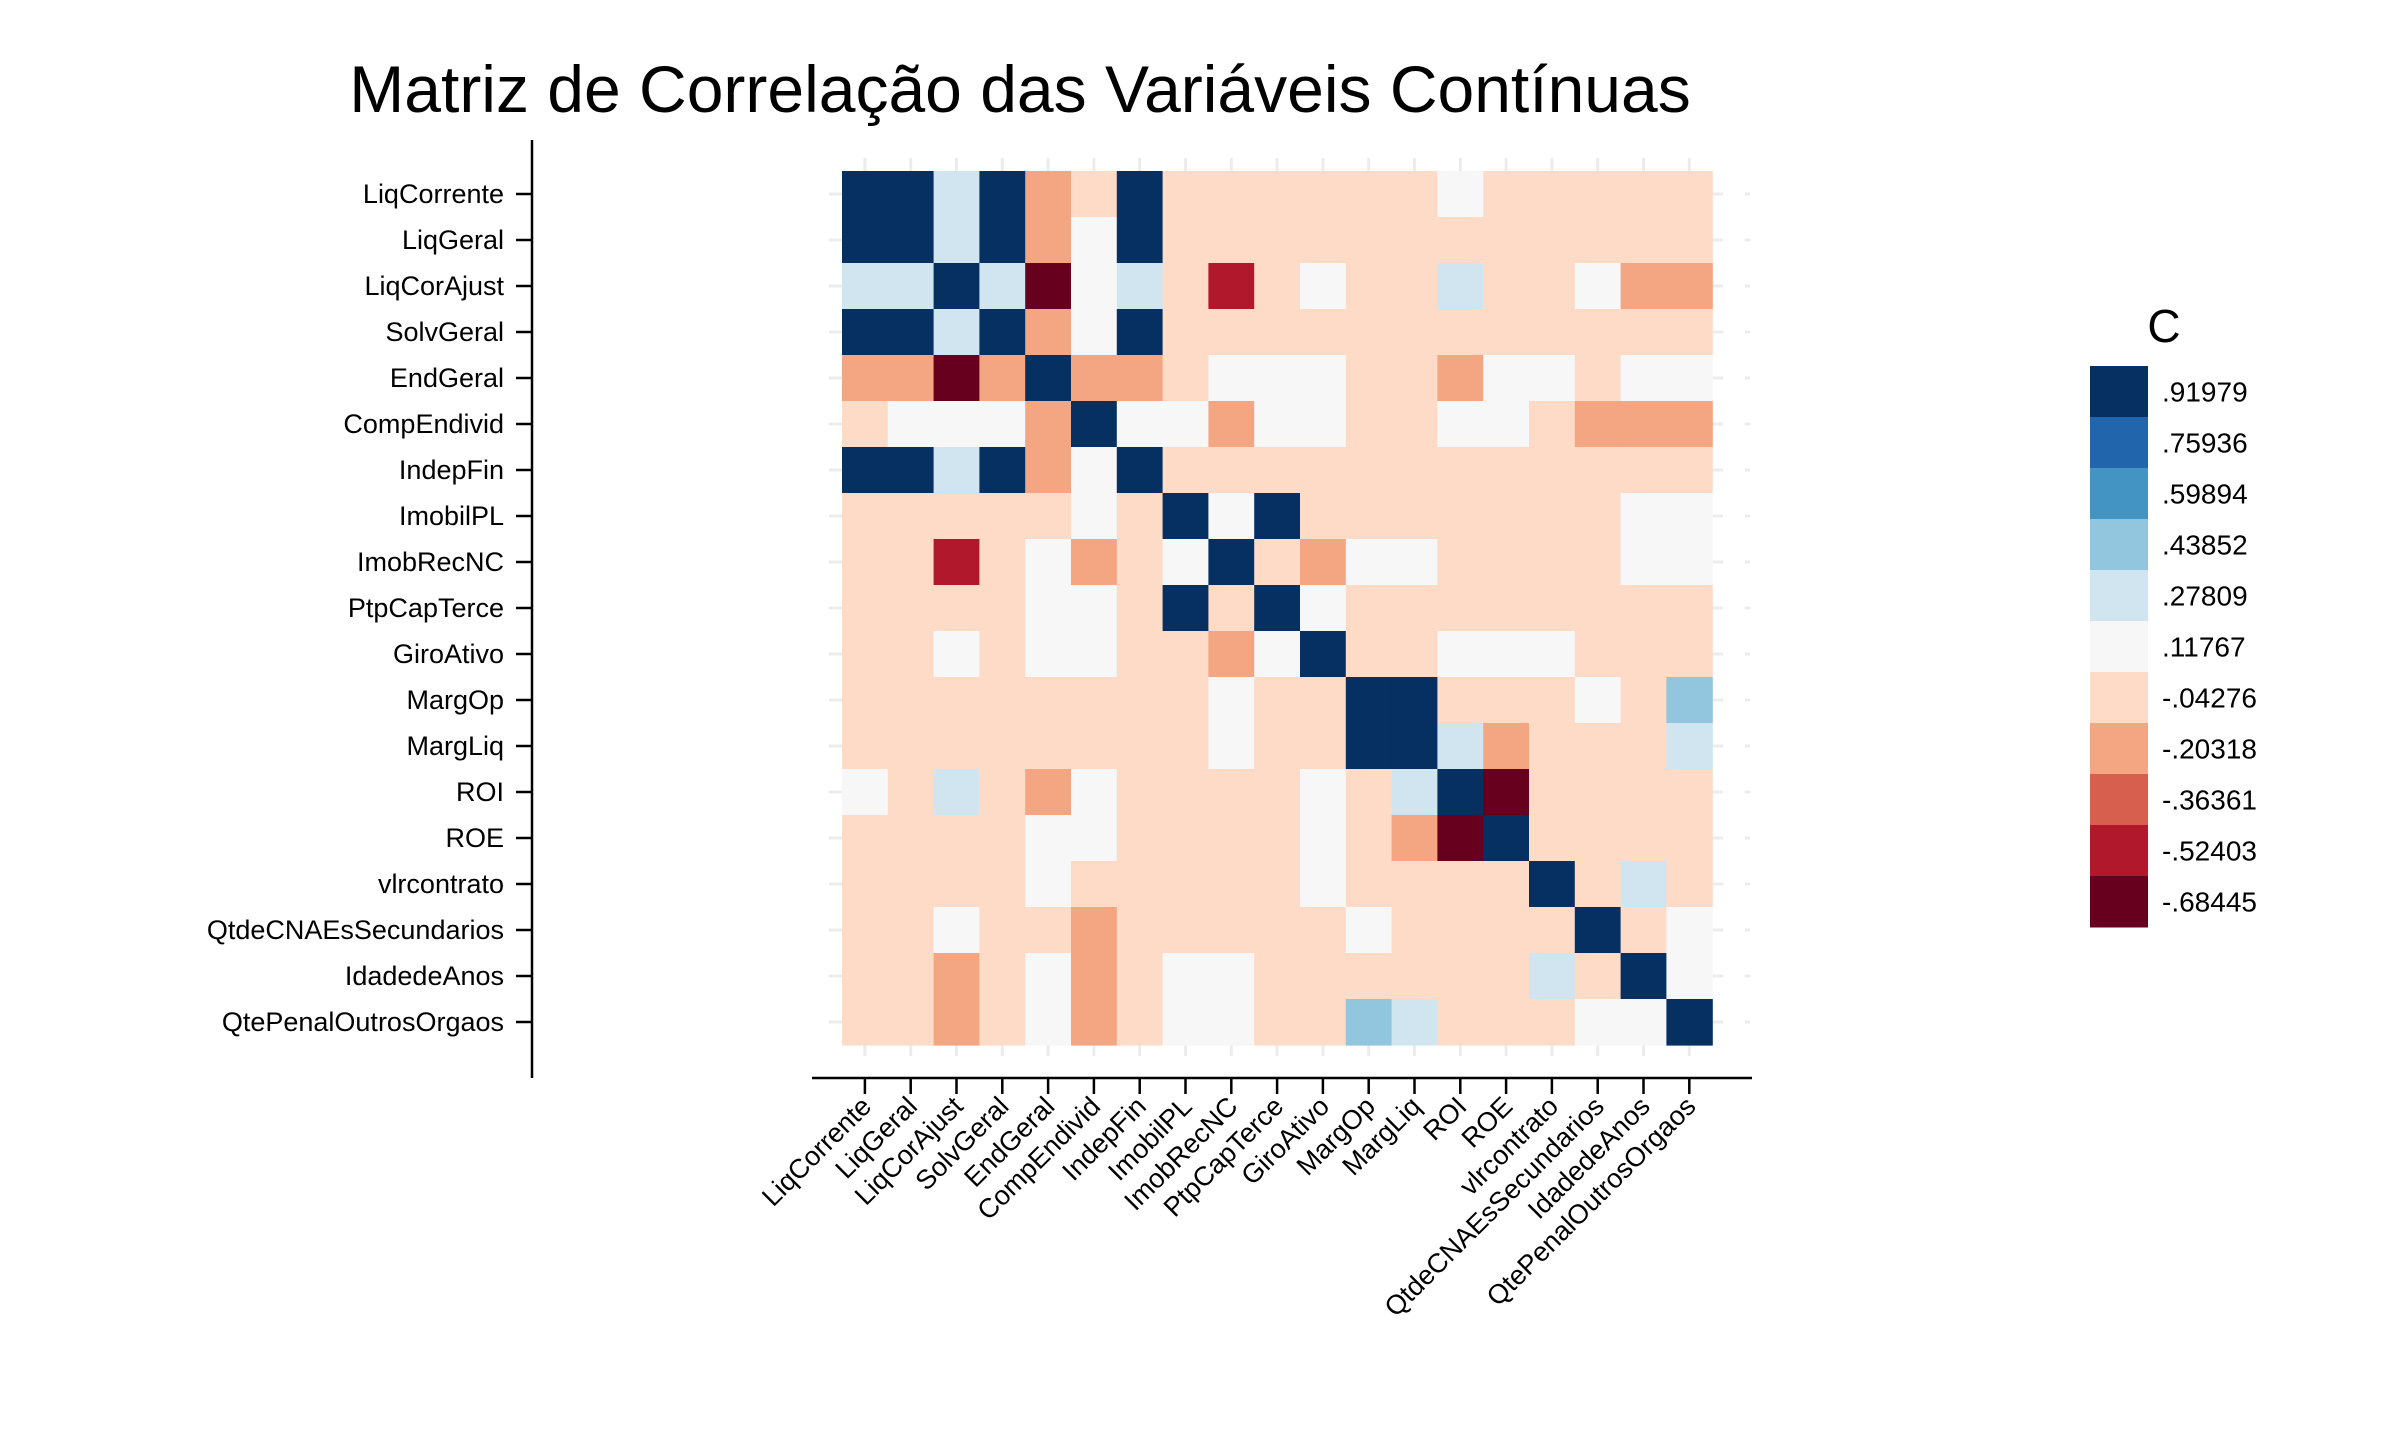  Describe the element at coordinates (1094, 194) in the screenshot. I see `heatmap-cell-liqcorrente-compendivid` at that location.